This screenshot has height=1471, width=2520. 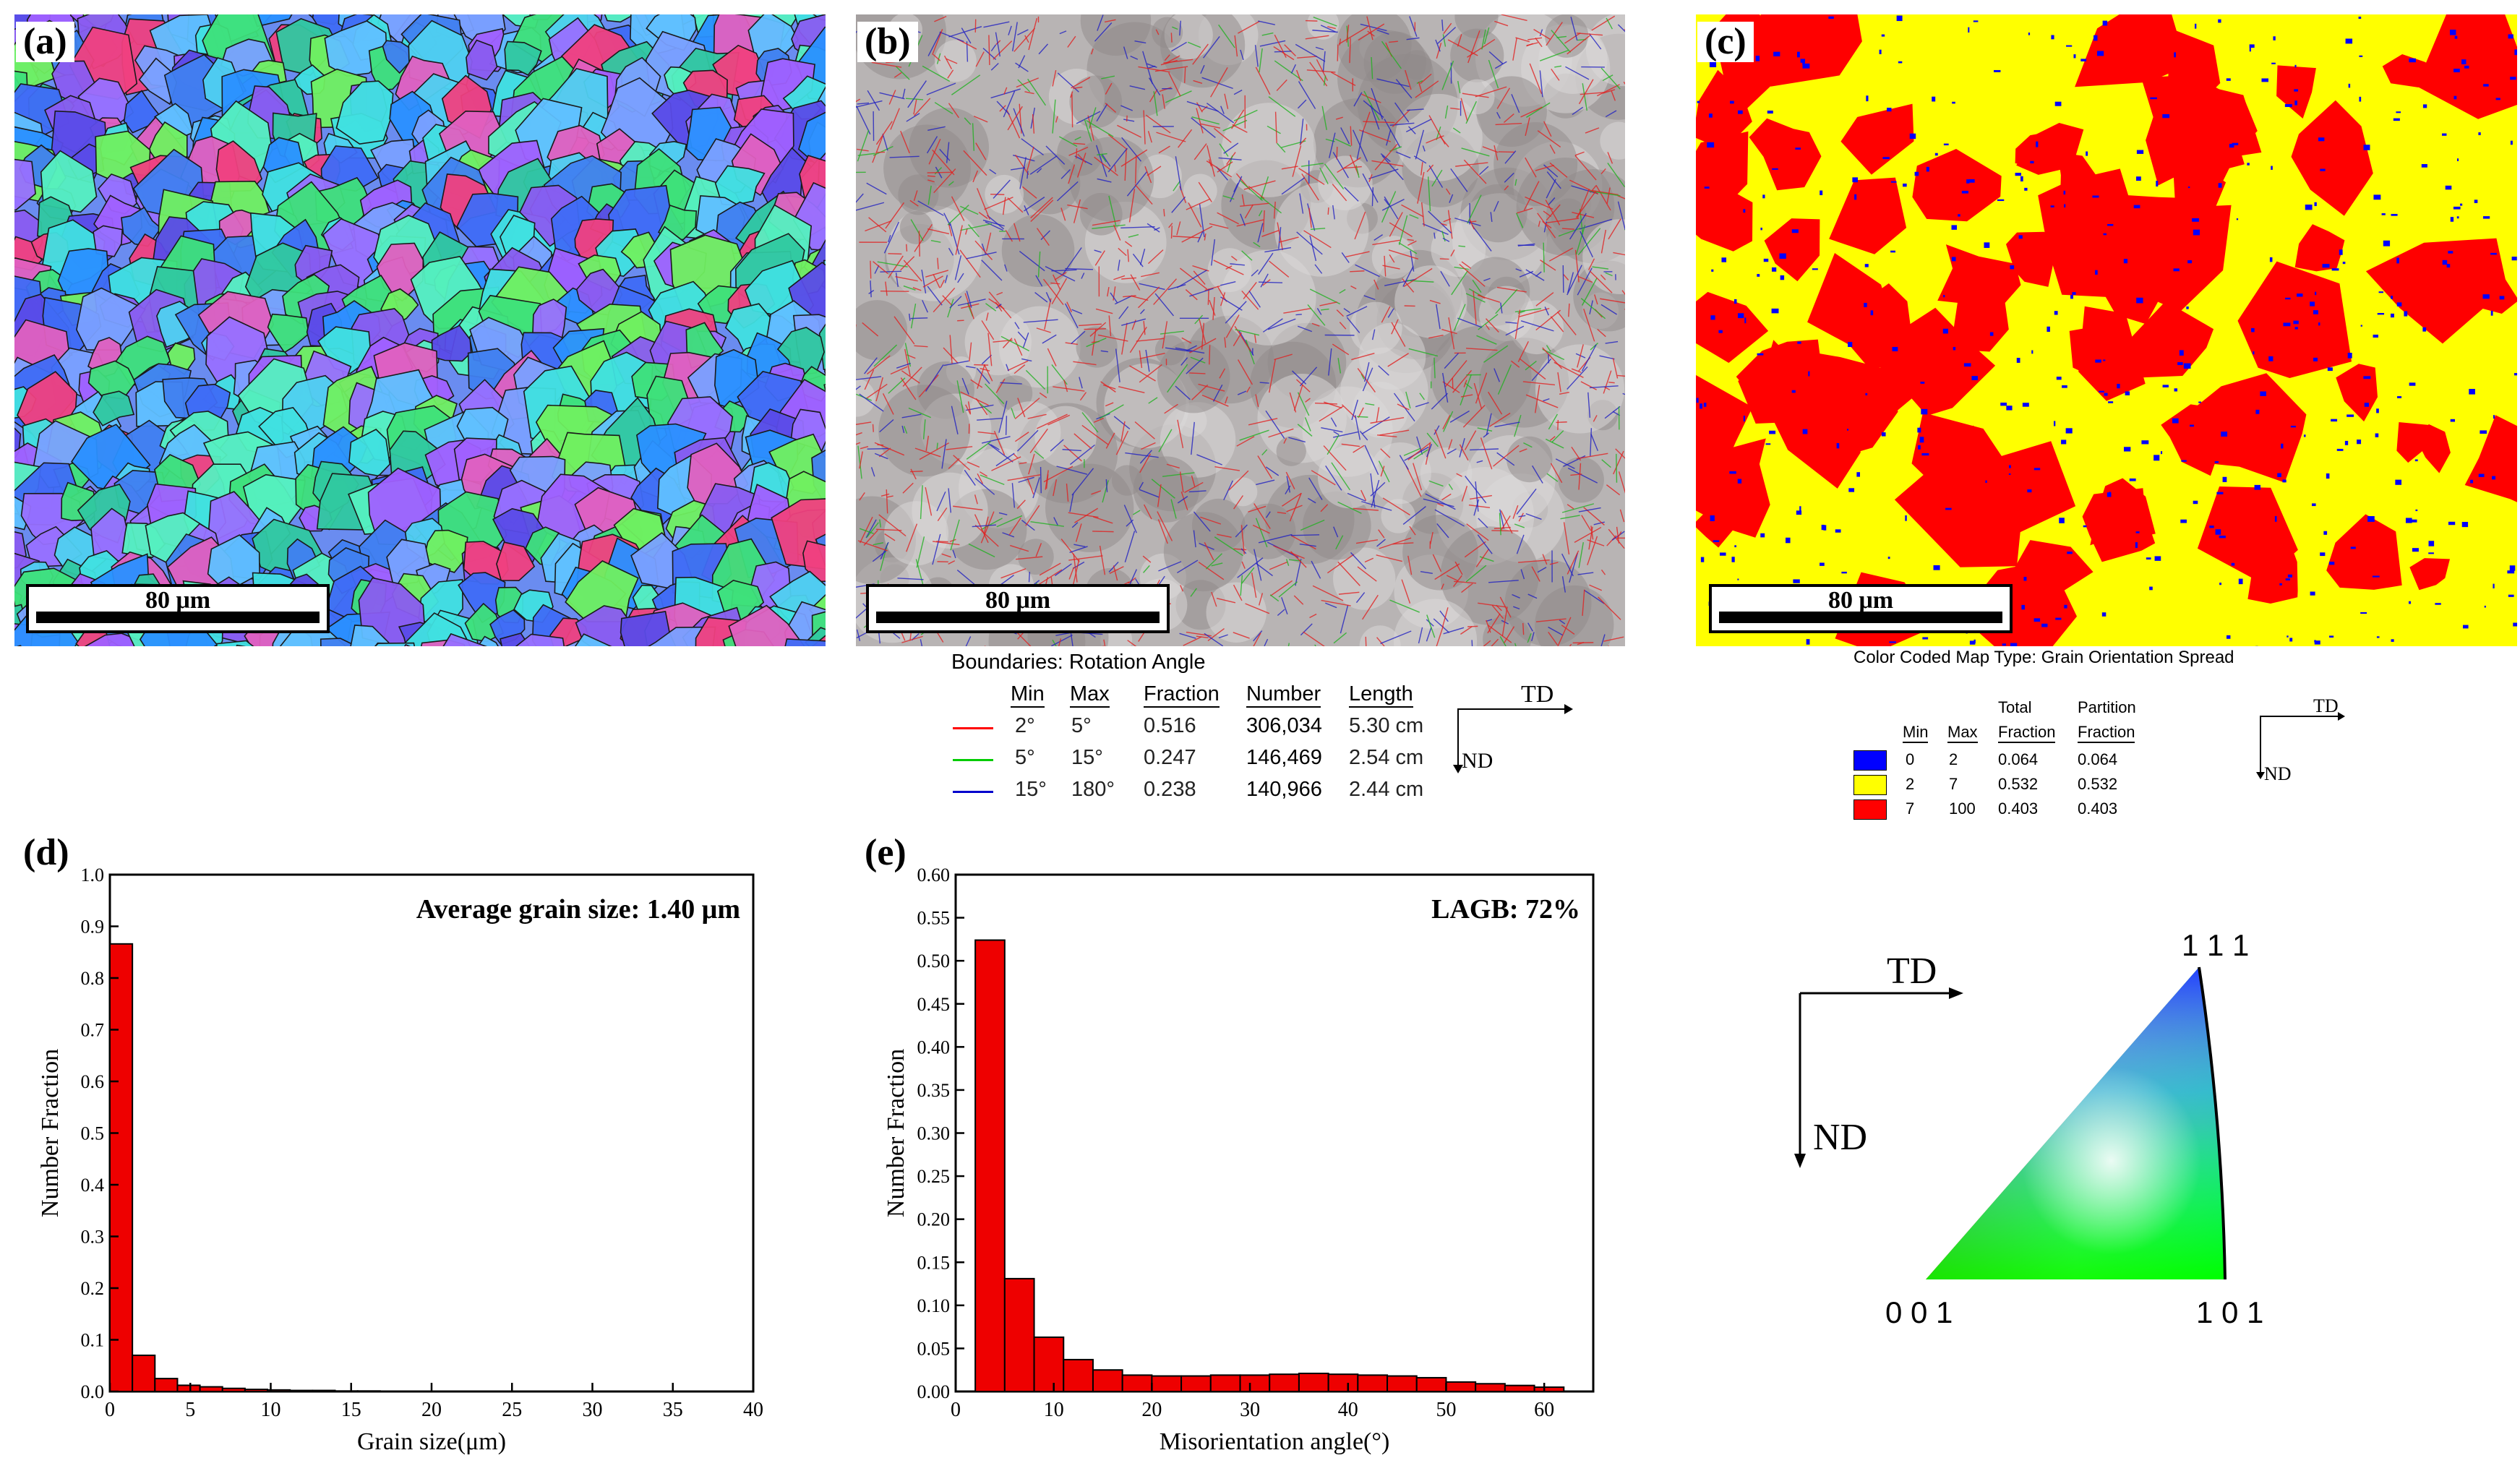 I want to click on scalebar-c: 80 μm, so click(x=1861, y=608).